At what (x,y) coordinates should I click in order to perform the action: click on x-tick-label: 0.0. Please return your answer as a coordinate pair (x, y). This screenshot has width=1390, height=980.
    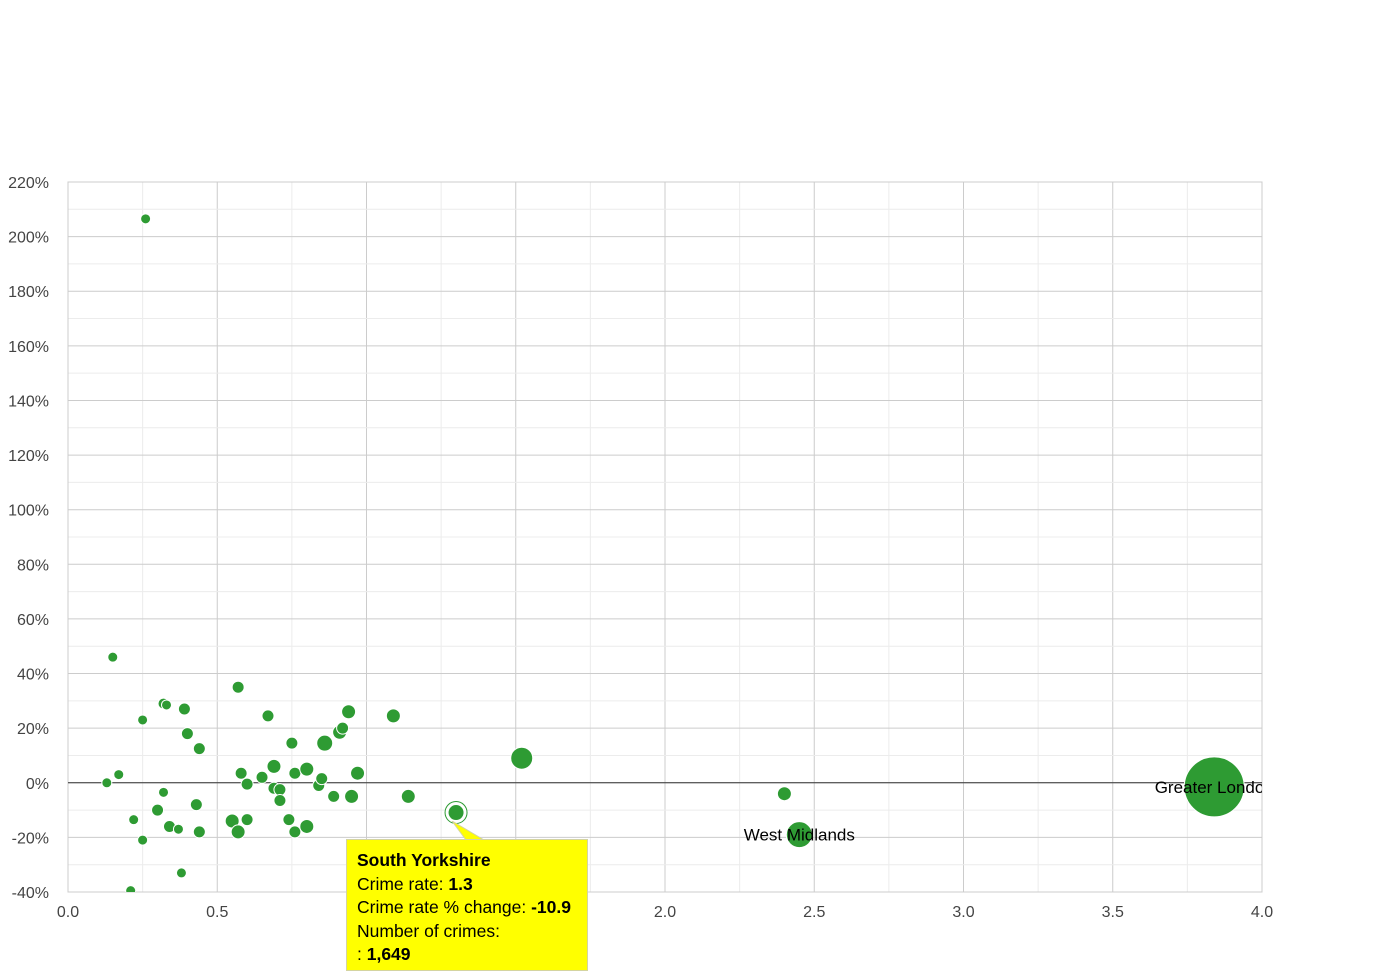
    Looking at the image, I should click on (68, 912).